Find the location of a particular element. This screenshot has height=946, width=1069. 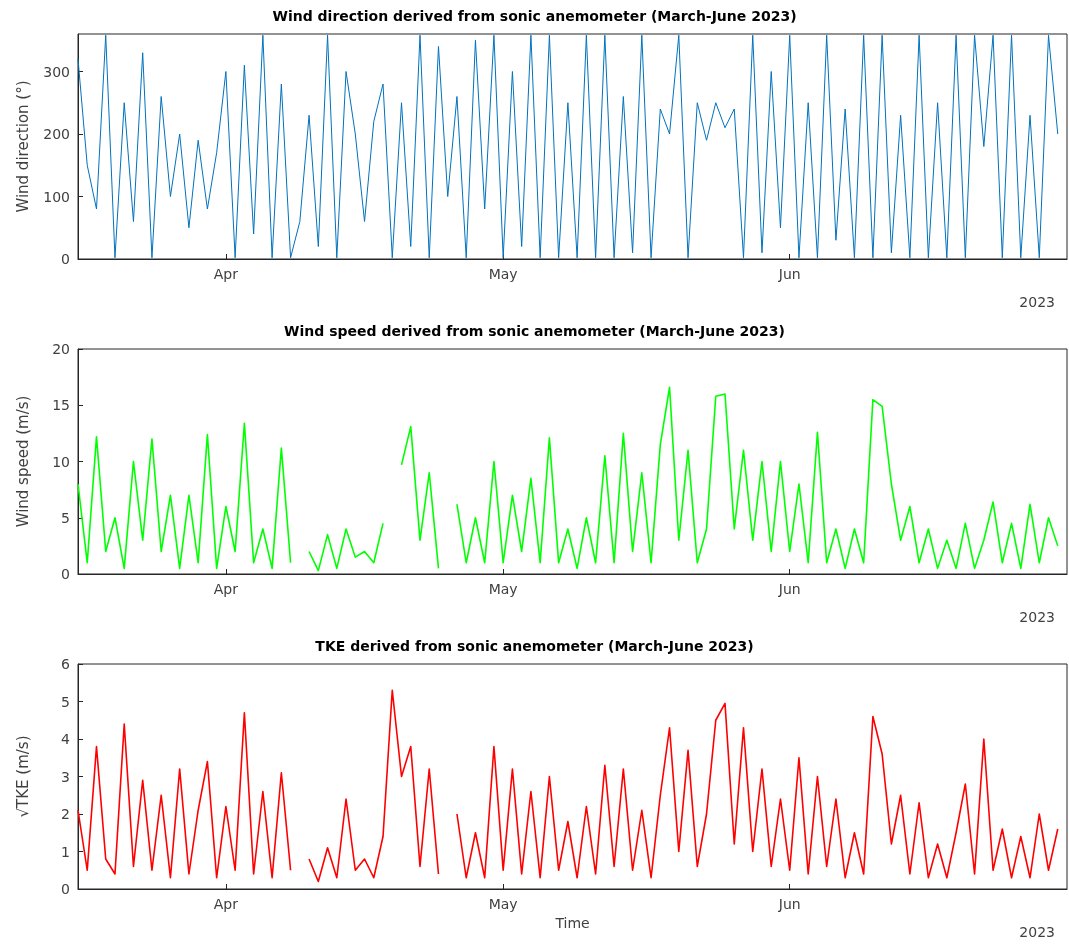

y-tick-label: 2 is located at coordinates (65, 814).